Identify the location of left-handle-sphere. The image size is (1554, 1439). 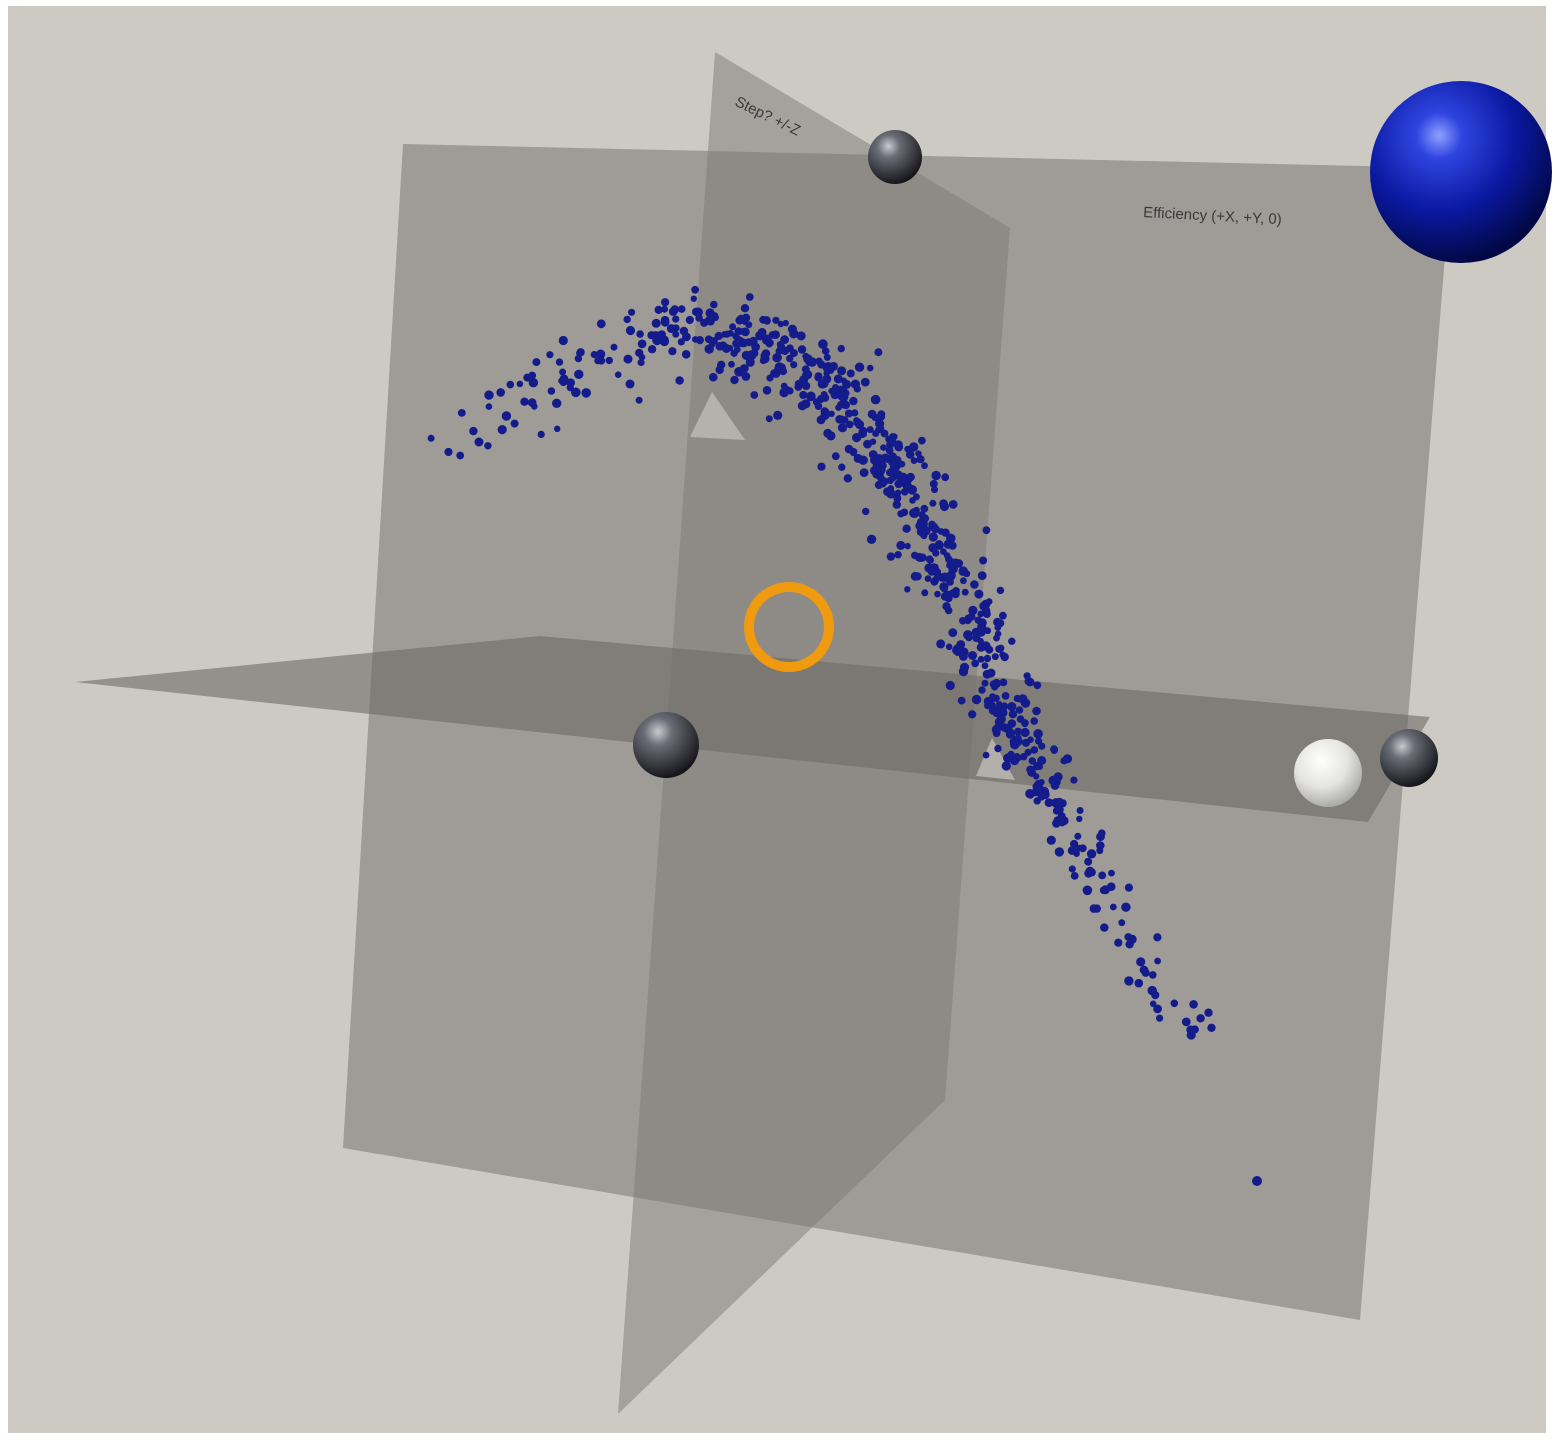
(666, 745).